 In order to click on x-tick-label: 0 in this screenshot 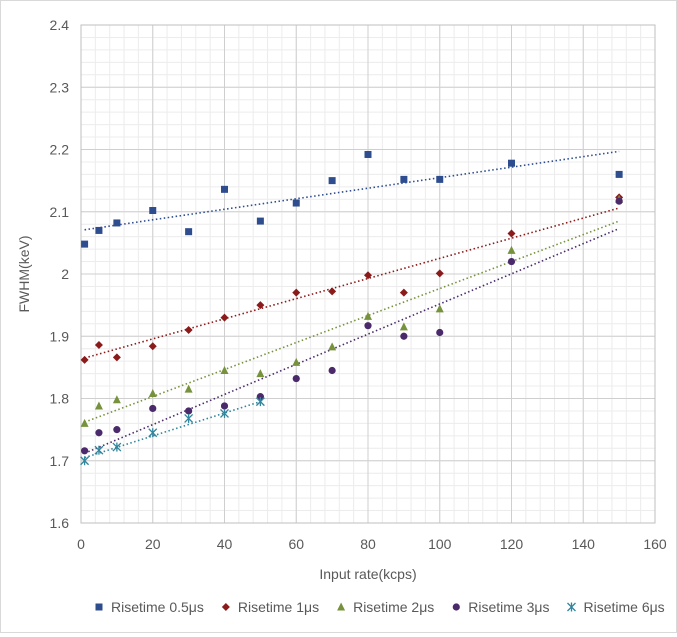, I will do `click(81, 544)`.